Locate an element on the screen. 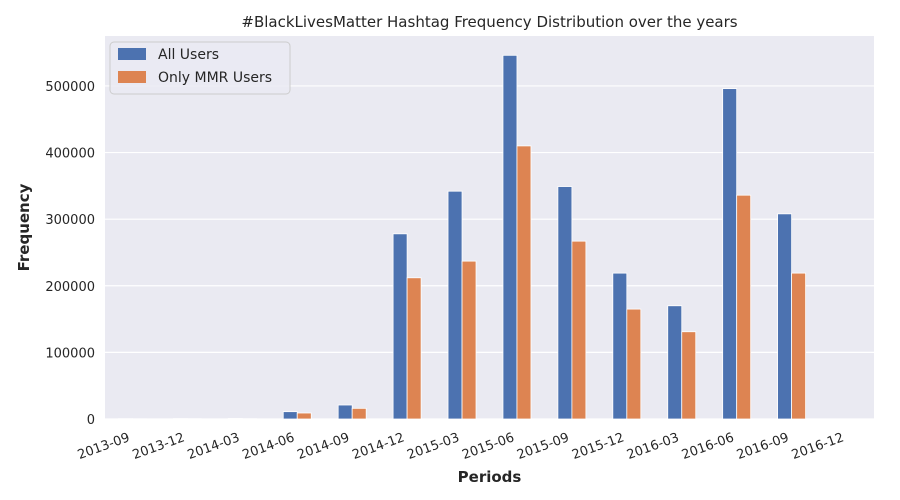  x-tick-label: 2014-06 is located at coordinates (268, 446).